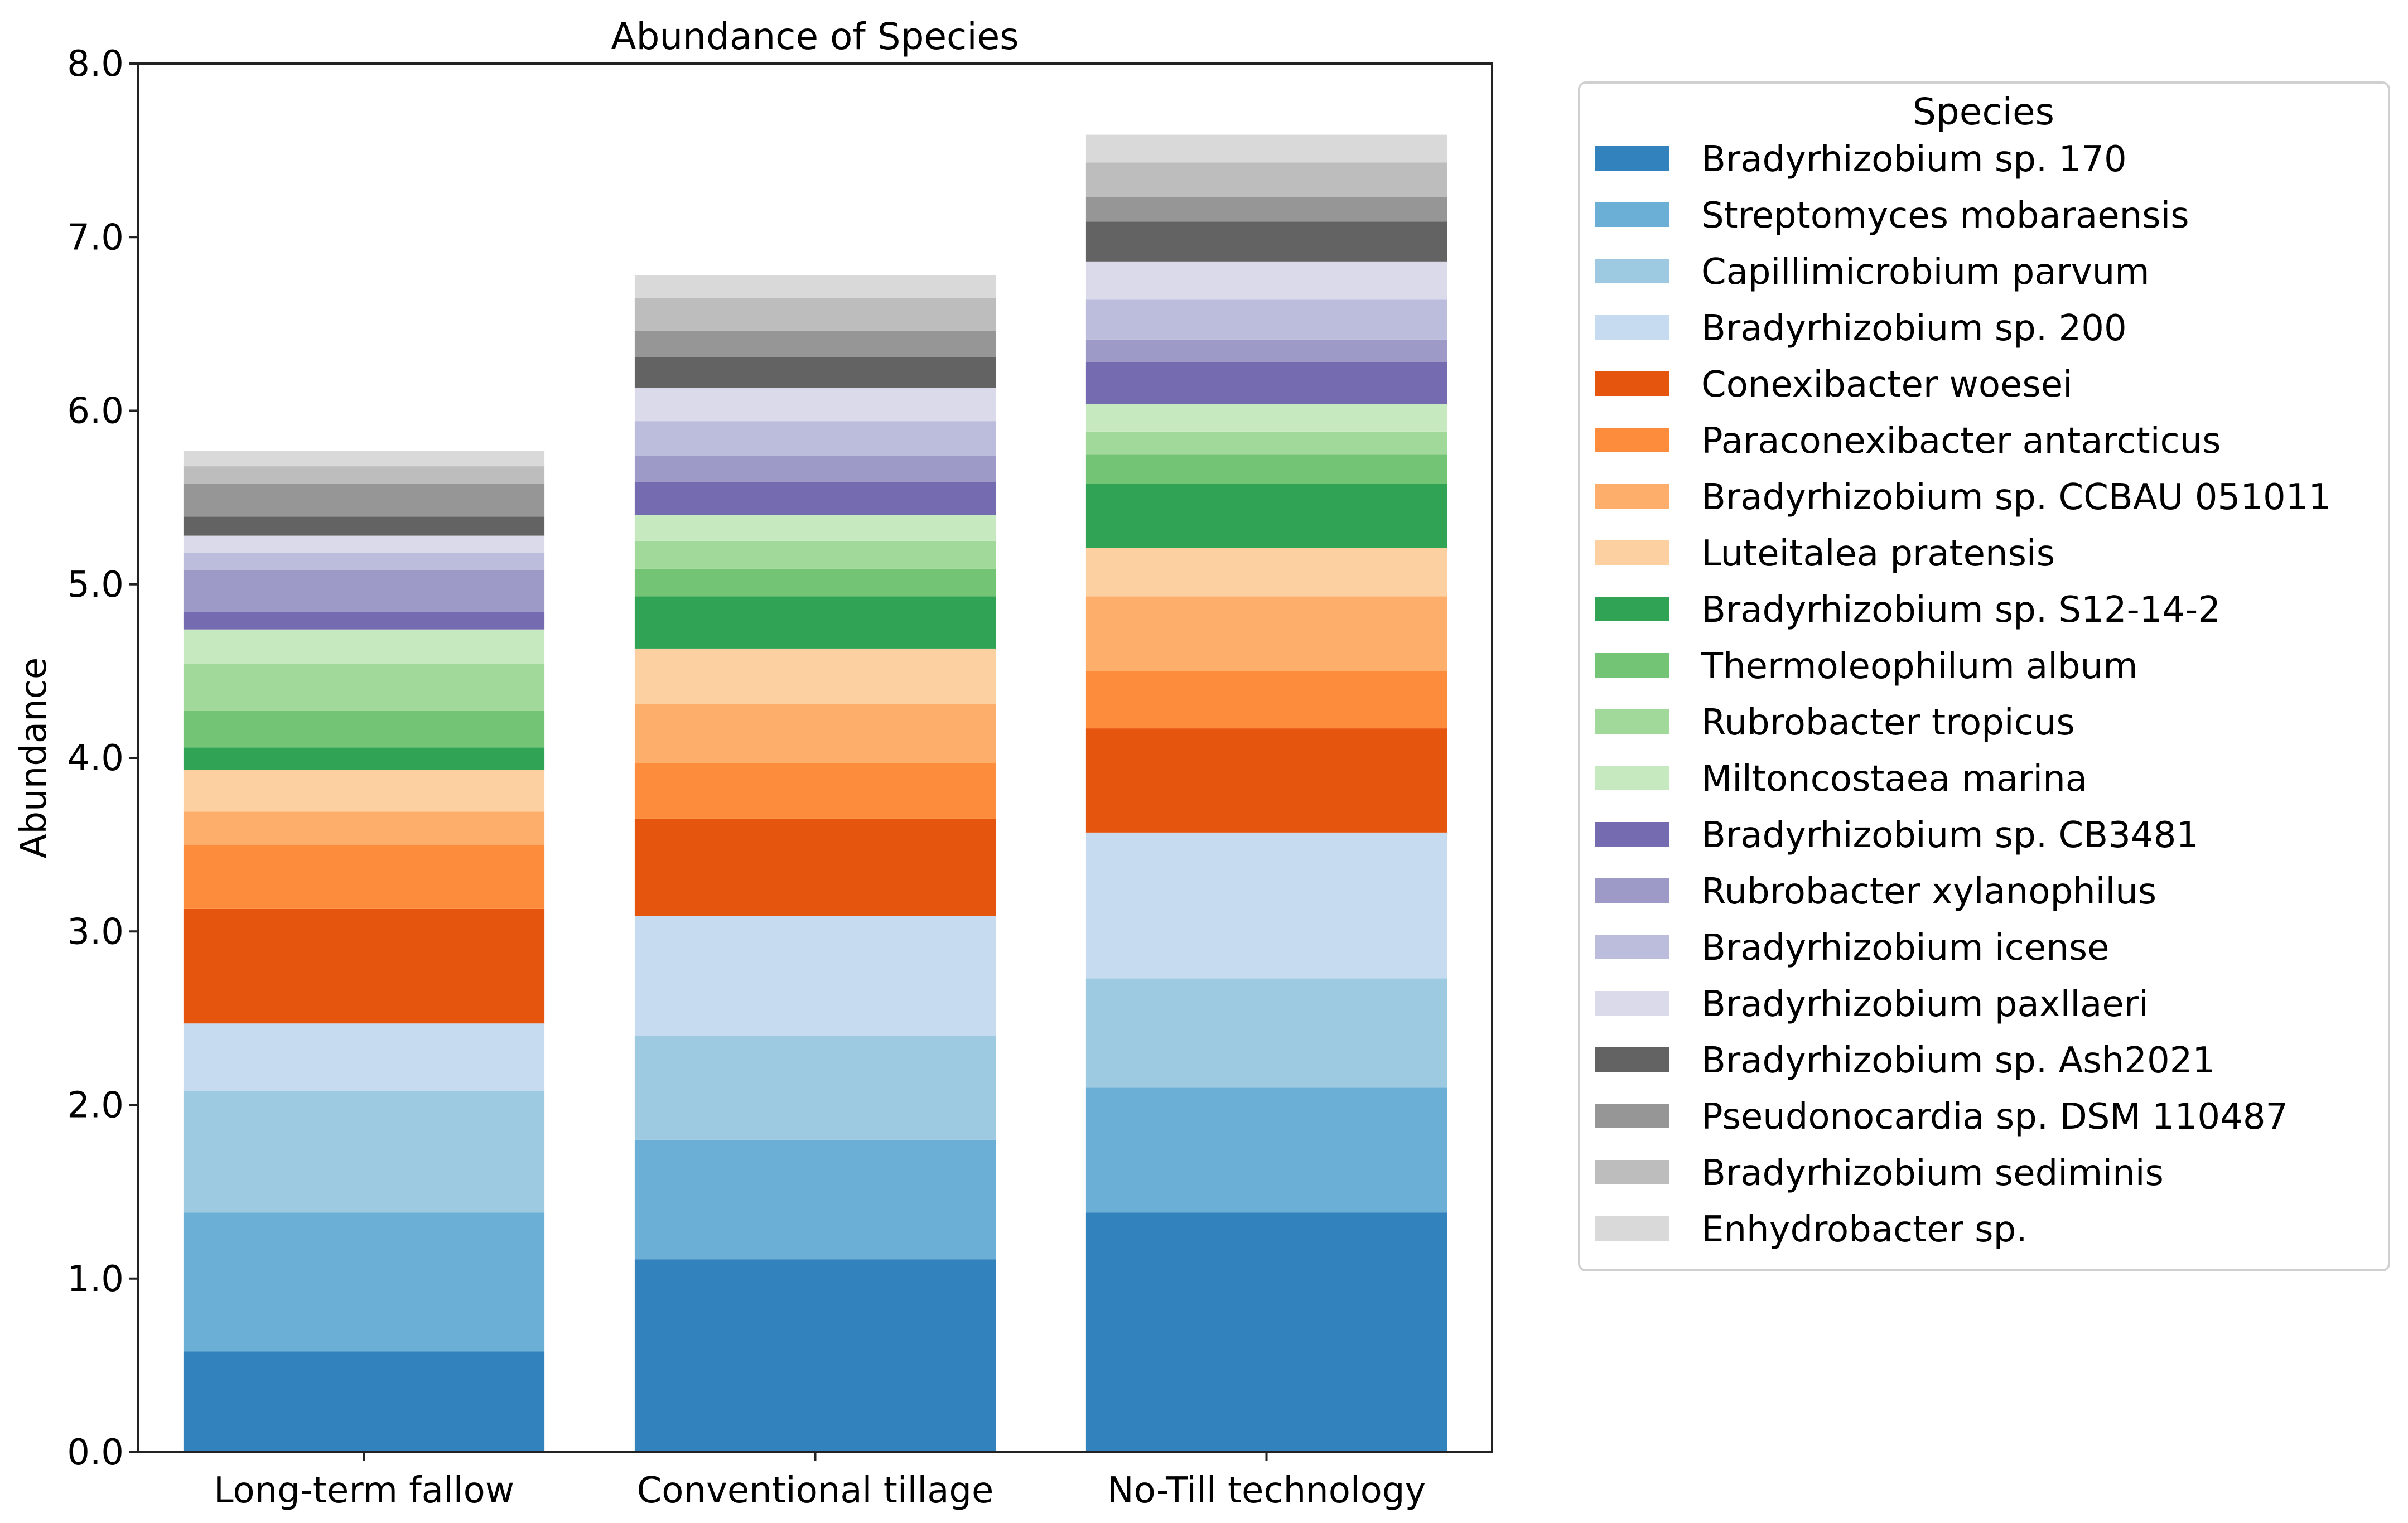  What do you see at coordinates (1266, 1490) in the screenshot?
I see `x-tick-label: No-Till technology` at bounding box center [1266, 1490].